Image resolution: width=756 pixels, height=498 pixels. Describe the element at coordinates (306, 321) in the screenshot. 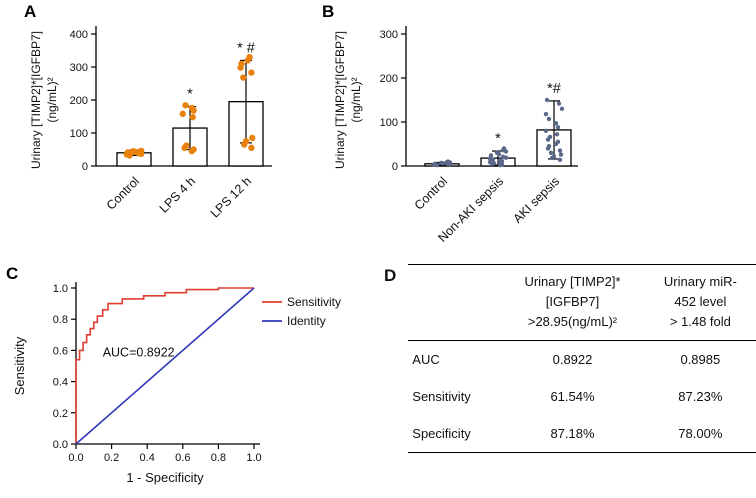

I see `svg-text: Identity` at that location.